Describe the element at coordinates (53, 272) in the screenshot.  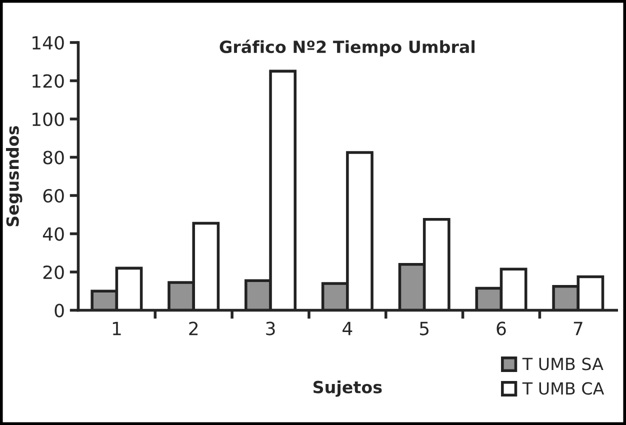
I see `y-tick-label: 20` at that location.